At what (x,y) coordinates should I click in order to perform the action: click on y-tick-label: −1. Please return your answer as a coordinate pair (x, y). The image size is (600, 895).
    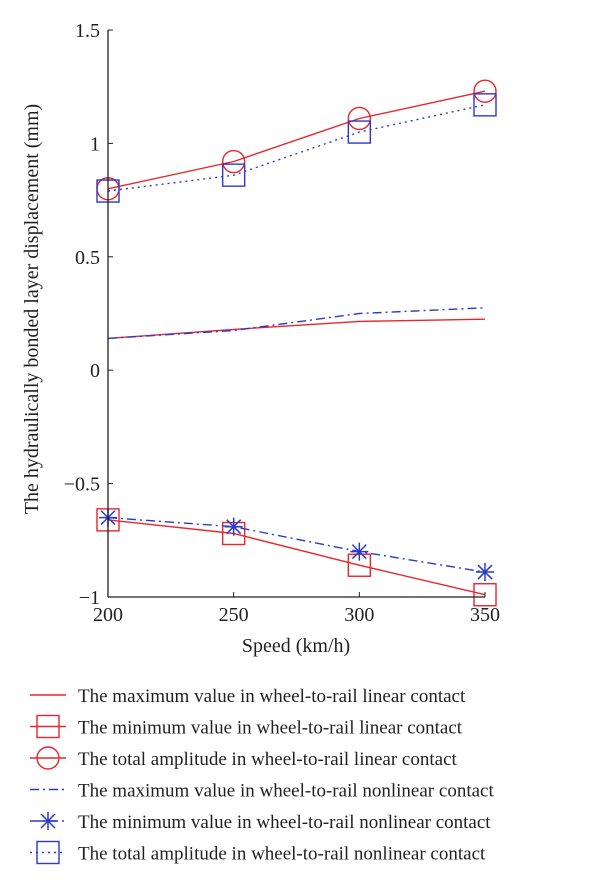
    Looking at the image, I should click on (89, 598).